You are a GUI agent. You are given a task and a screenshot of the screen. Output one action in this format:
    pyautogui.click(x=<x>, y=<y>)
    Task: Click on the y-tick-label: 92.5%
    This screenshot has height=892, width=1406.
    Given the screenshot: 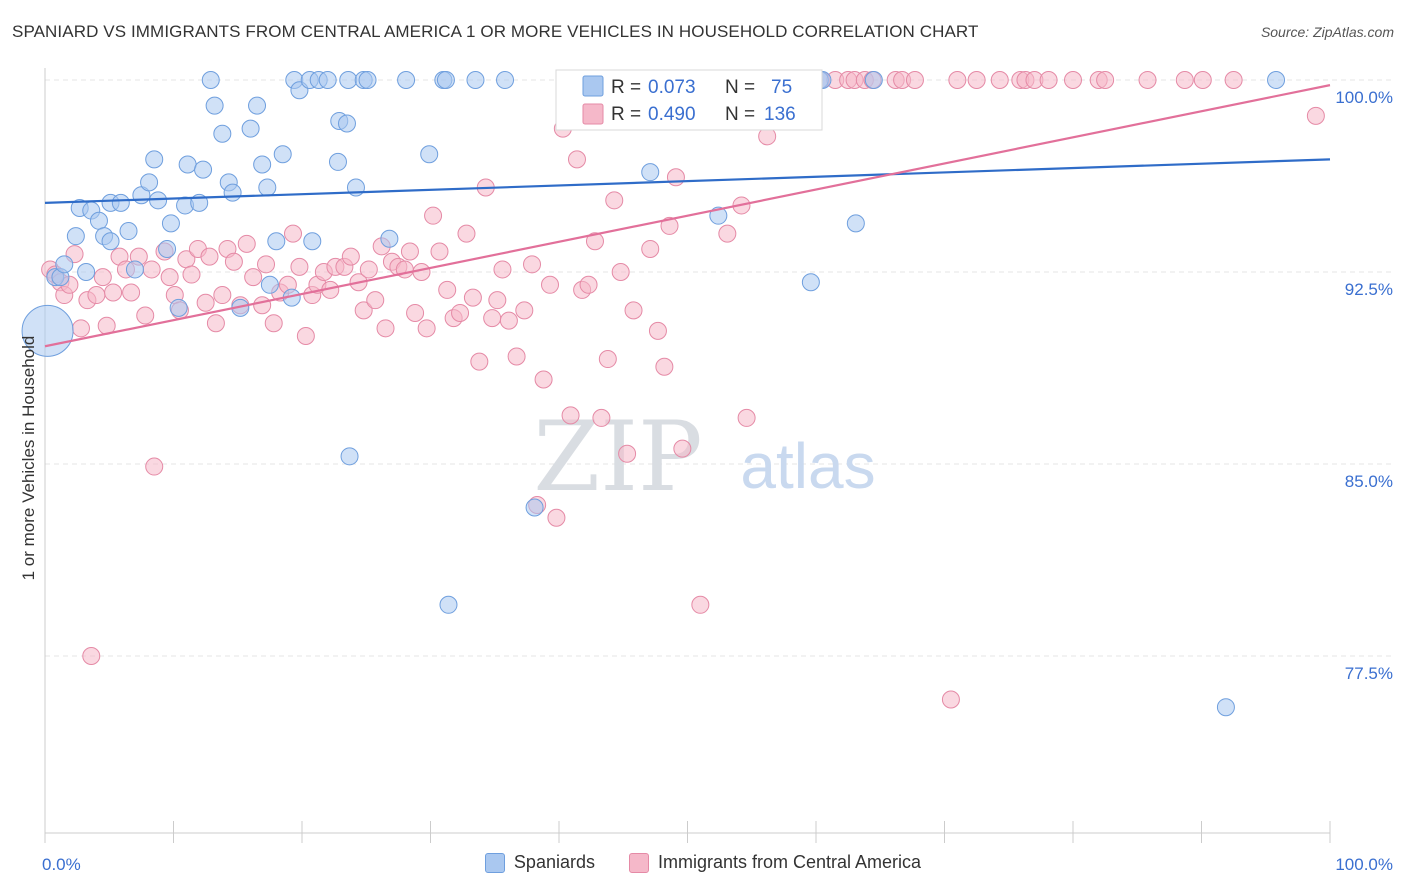 What is the action you would take?
    pyautogui.click(x=1369, y=289)
    